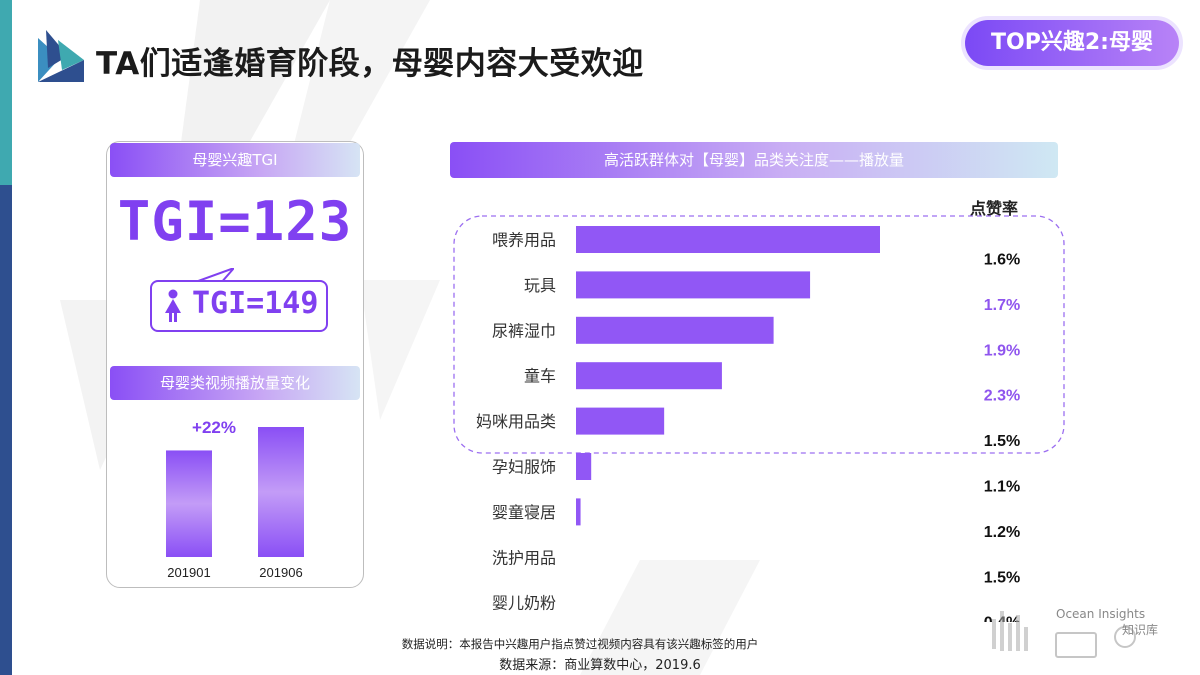 Image resolution: width=1200 pixels, height=675 pixels. What do you see at coordinates (540, 376) in the screenshot?
I see `category-label: 童车` at bounding box center [540, 376].